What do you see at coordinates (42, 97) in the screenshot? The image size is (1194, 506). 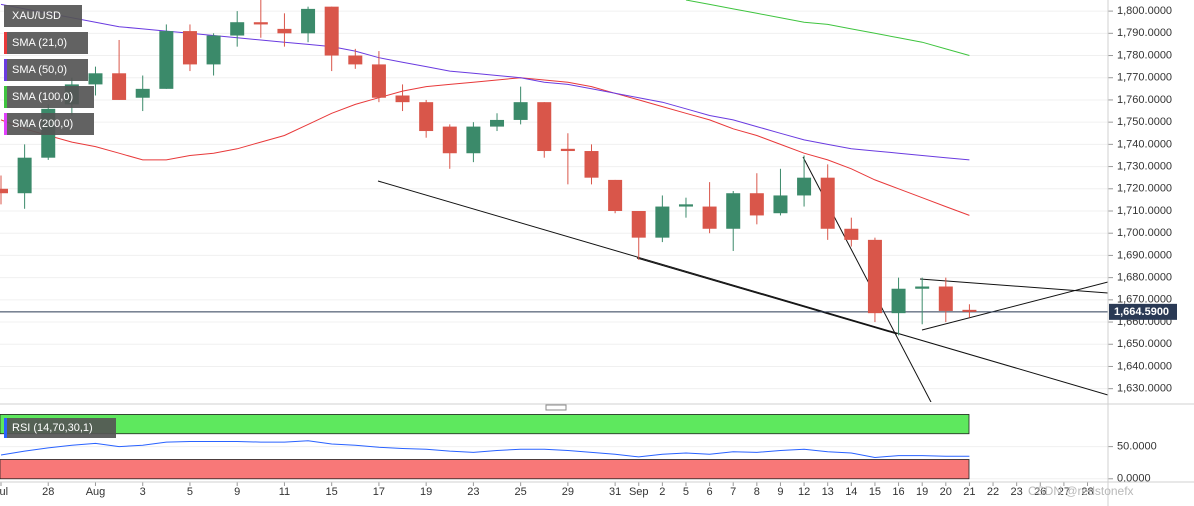 I see `legend-label: SMA (100,0)` at bounding box center [42, 97].